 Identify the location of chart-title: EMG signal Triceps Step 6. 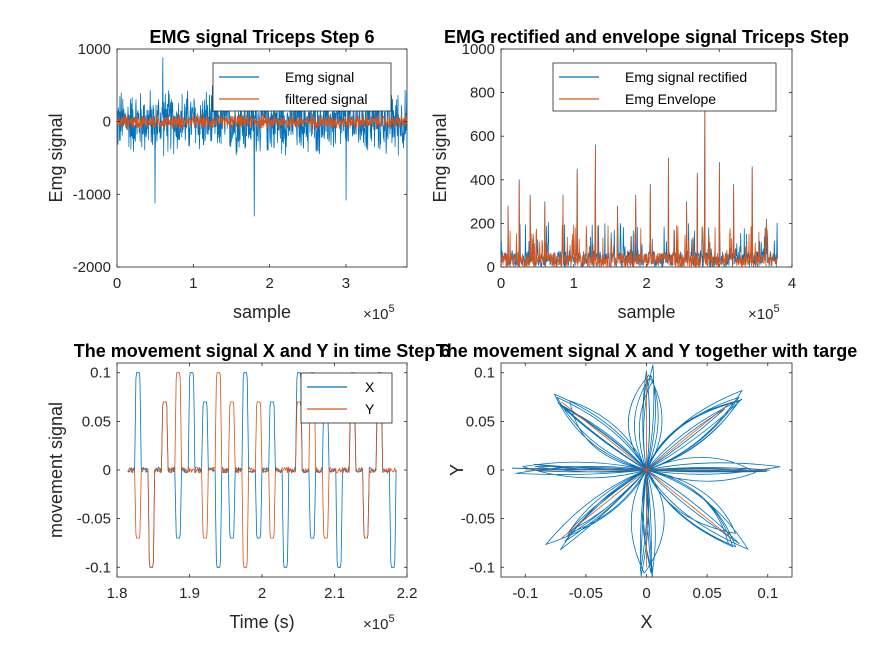
(261, 37).